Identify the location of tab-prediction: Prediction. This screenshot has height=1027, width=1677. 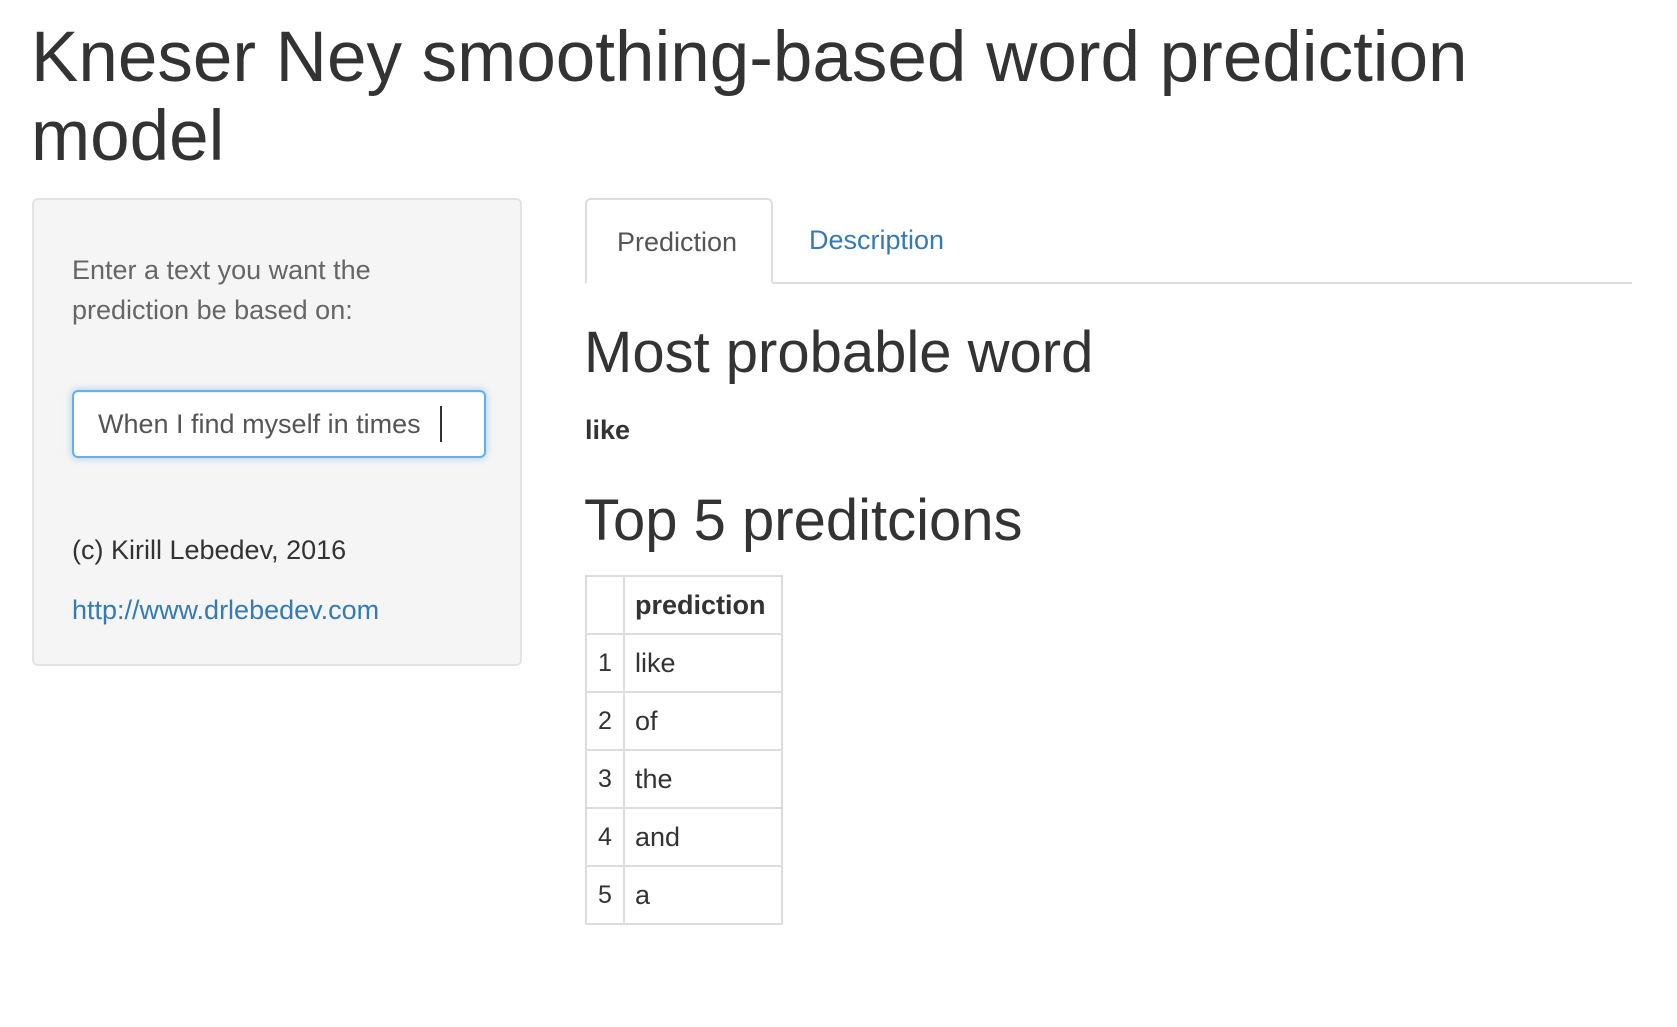
(679, 241).